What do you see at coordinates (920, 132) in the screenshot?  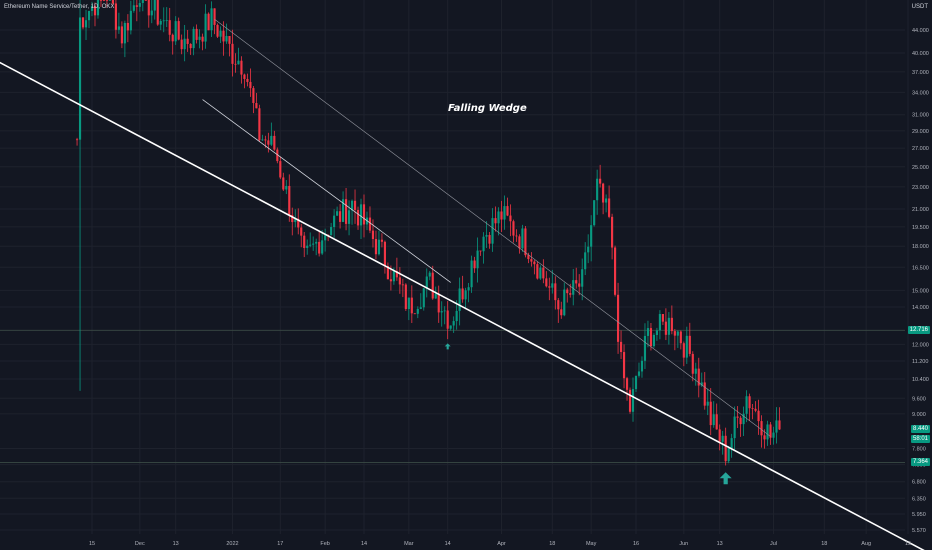 I see `y-tick-label: 29.000` at bounding box center [920, 132].